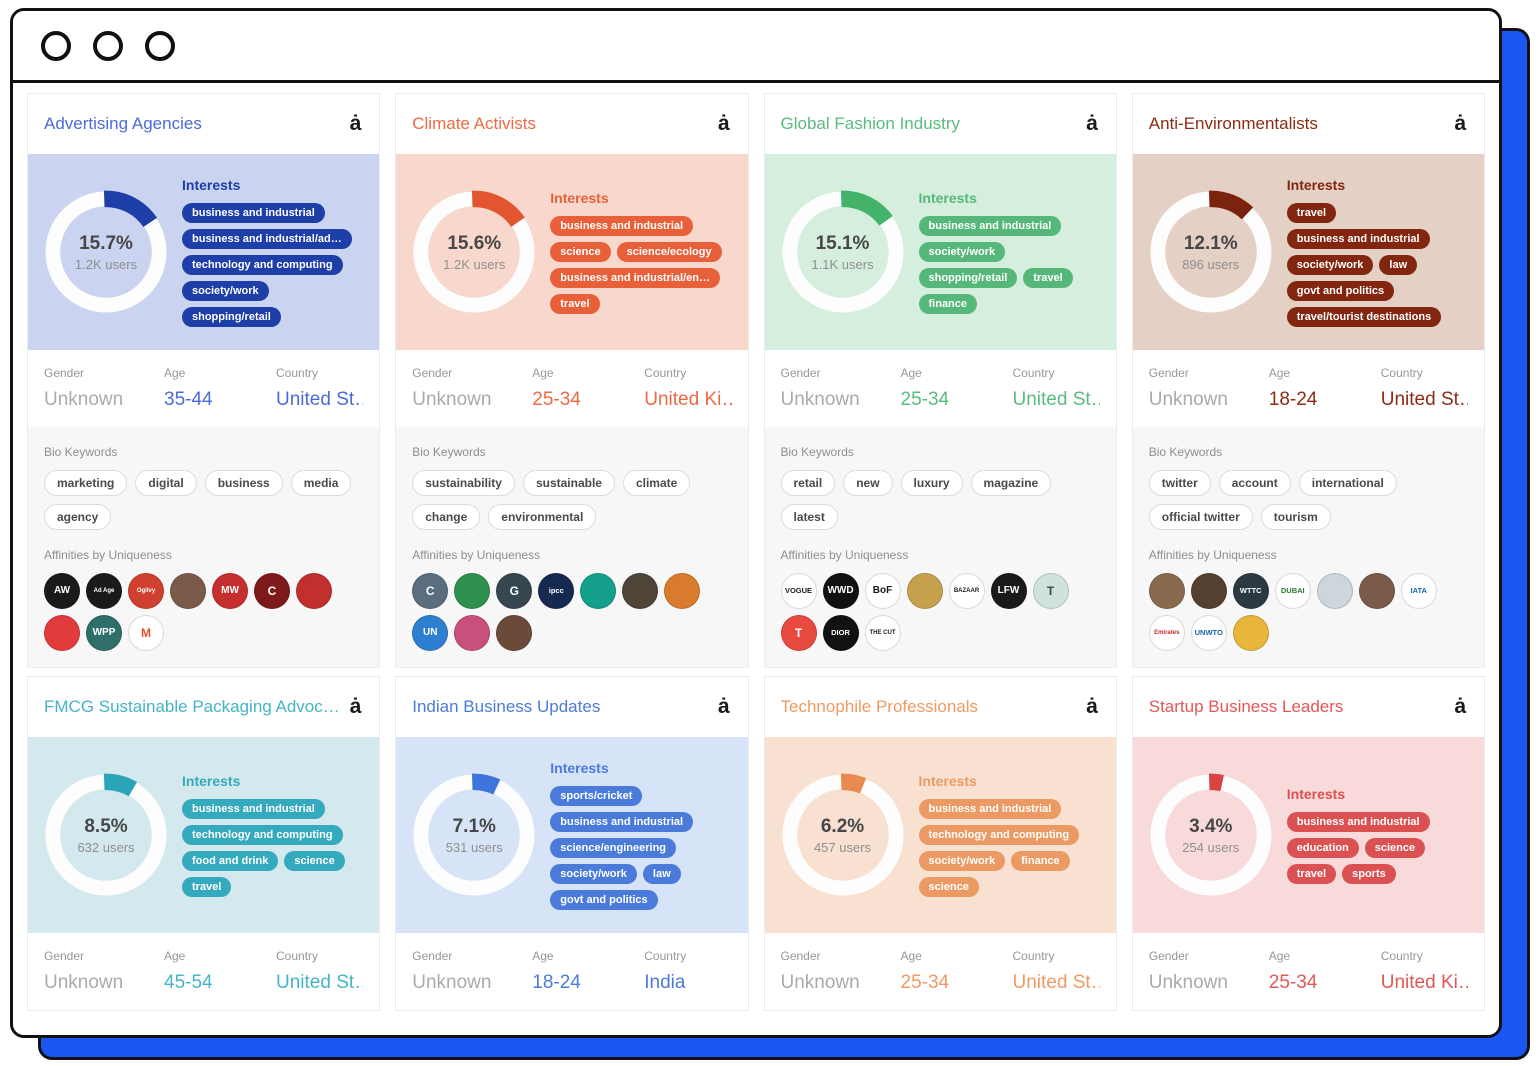  What do you see at coordinates (430, 633) in the screenshot?
I see `affinity-logo: UN` at bounding box center [430, 633].